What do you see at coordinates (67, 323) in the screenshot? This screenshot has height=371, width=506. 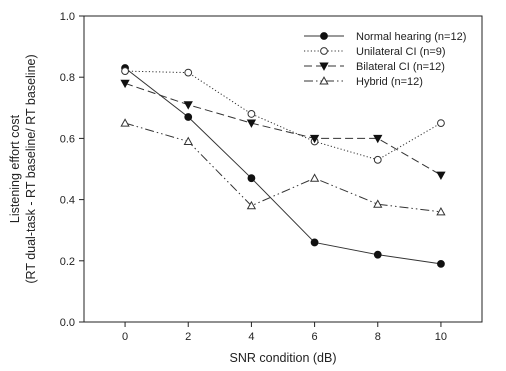 I see `y-tick-label: 0.0` at bounding box center [67, 323].